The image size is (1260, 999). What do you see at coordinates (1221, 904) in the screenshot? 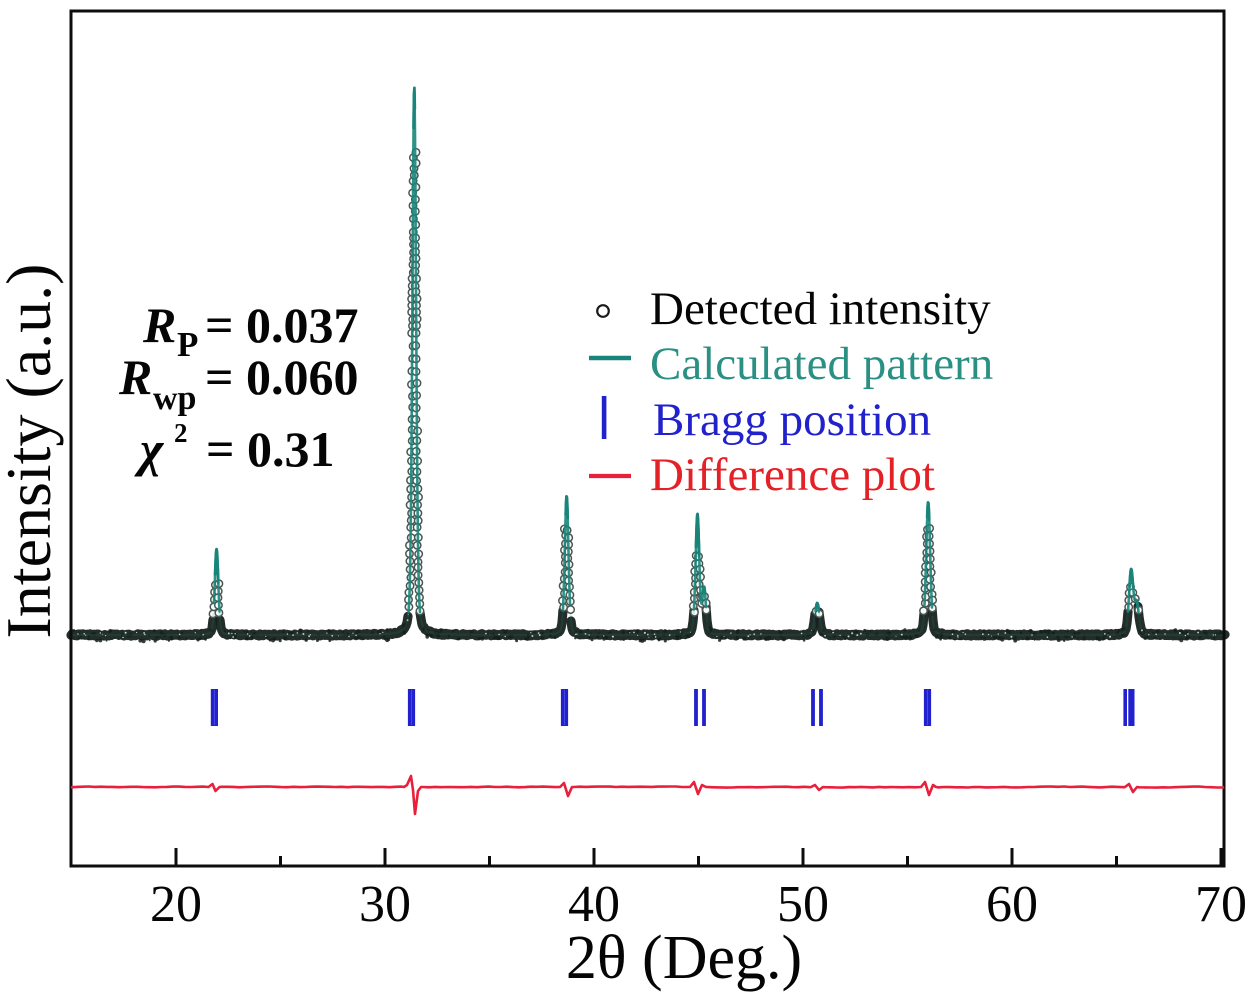
I see `svg-text: 70` at bounding box center [1221, 904].